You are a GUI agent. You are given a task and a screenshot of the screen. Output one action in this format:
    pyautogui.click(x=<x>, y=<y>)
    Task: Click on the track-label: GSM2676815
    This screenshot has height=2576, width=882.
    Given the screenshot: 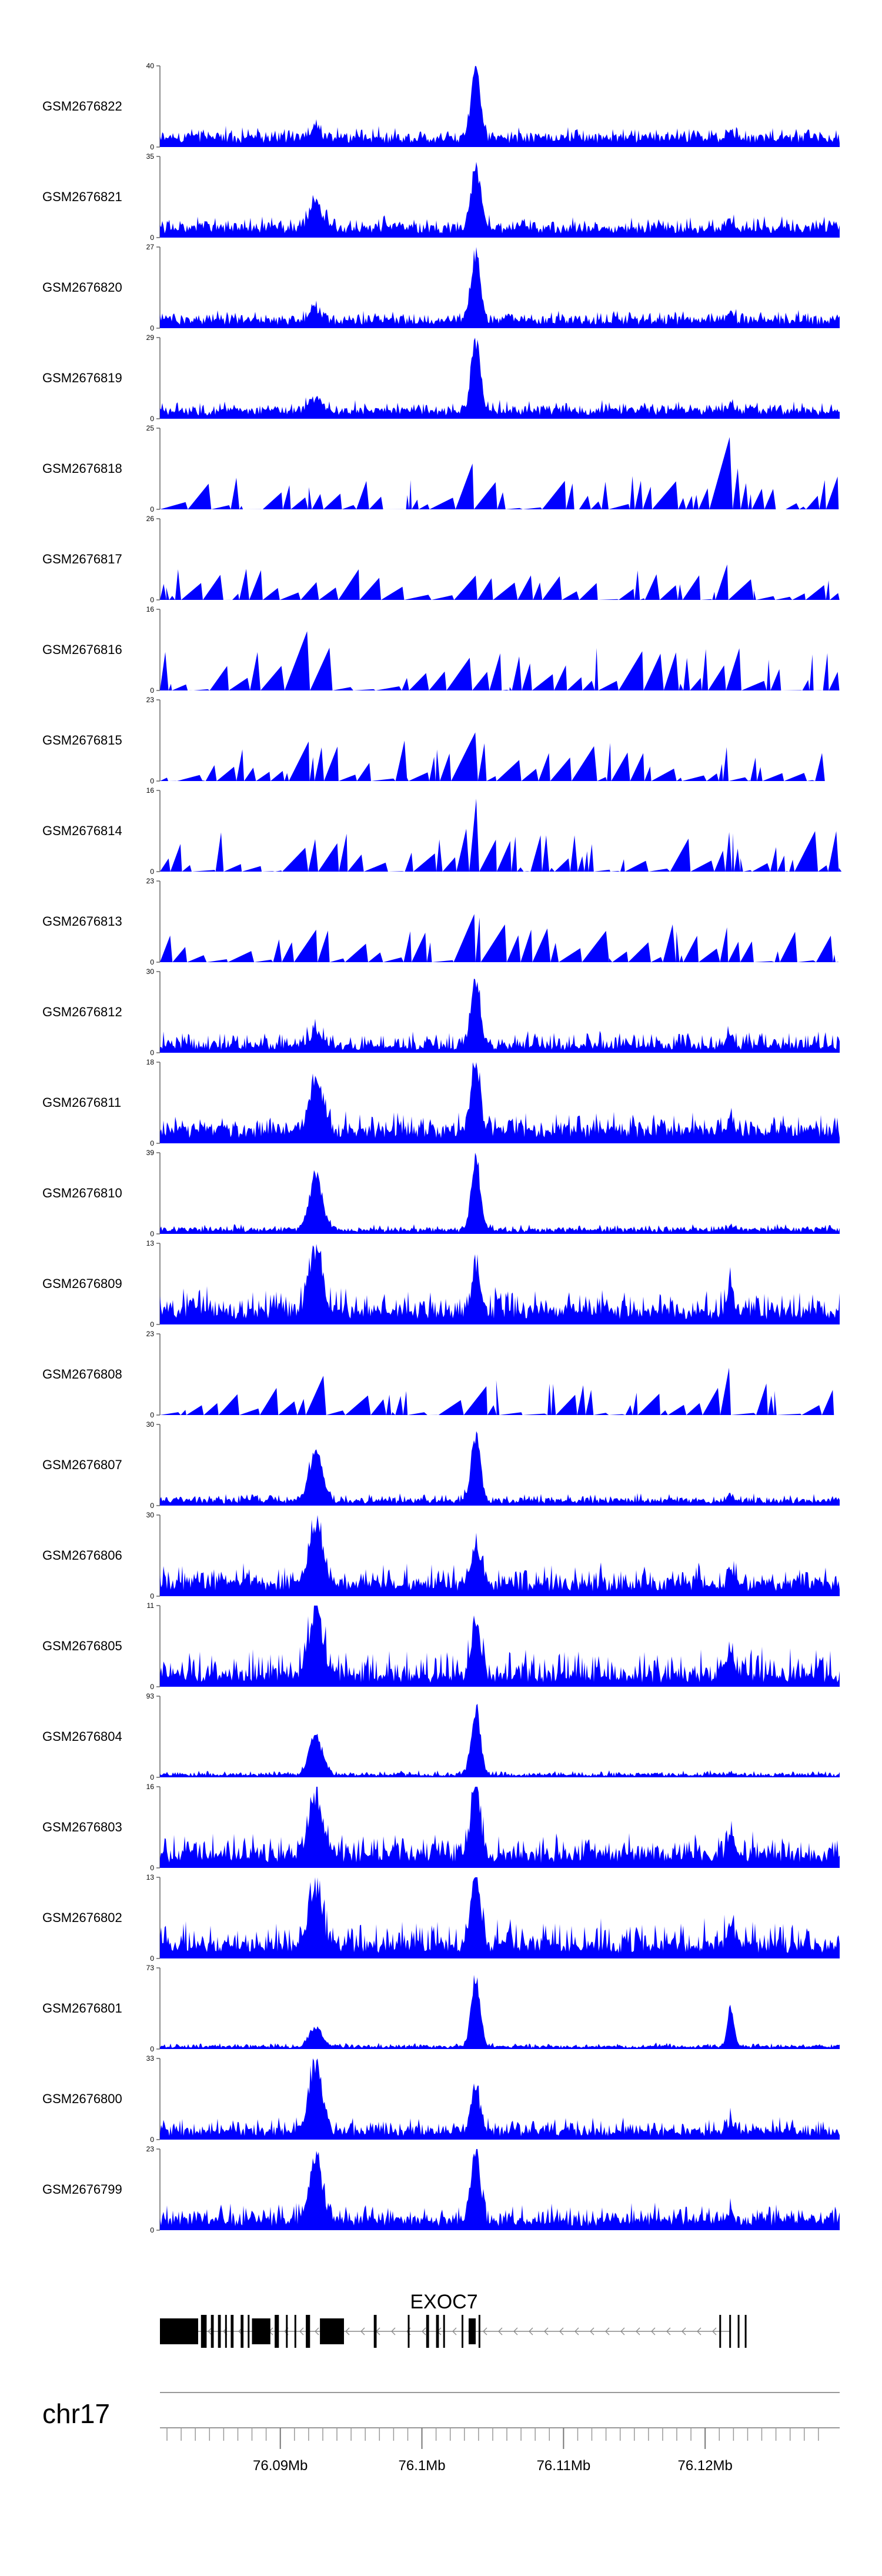 What is the action you would take?
    pyautogui.click(x=82, y=740)
    